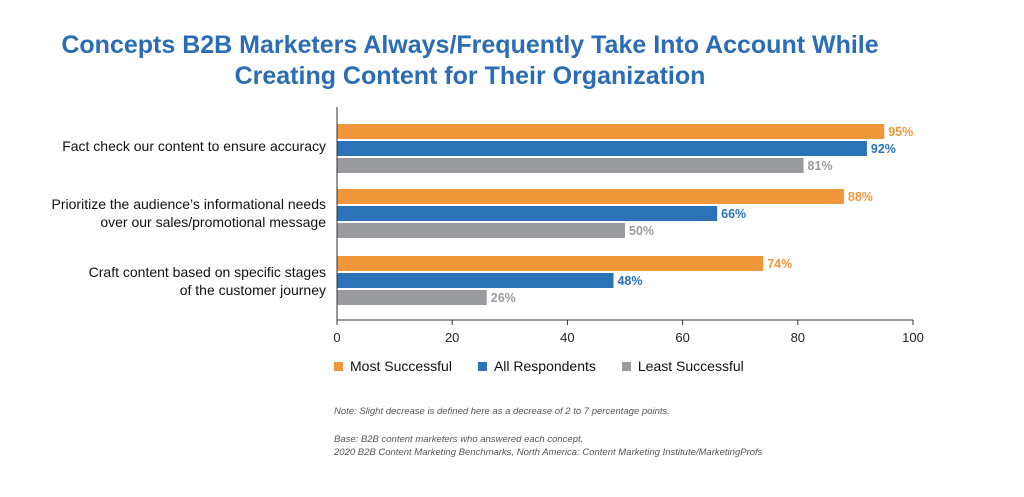  I want to click on legend-label-least-successful: Least Successful, so click(690, 366).